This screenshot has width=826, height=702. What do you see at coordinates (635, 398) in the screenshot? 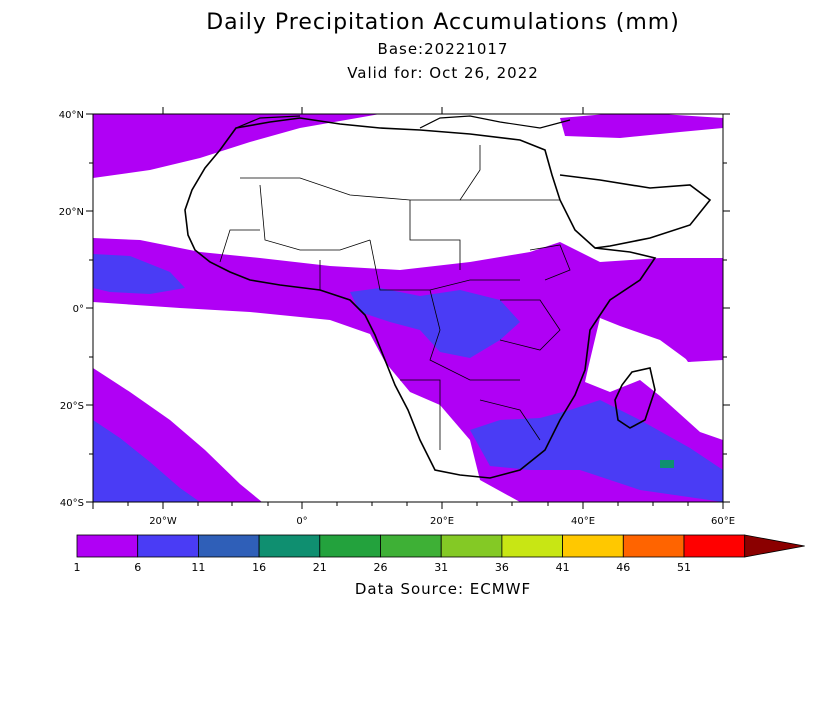
I see `madagascar` at bounding box center [635, 398].